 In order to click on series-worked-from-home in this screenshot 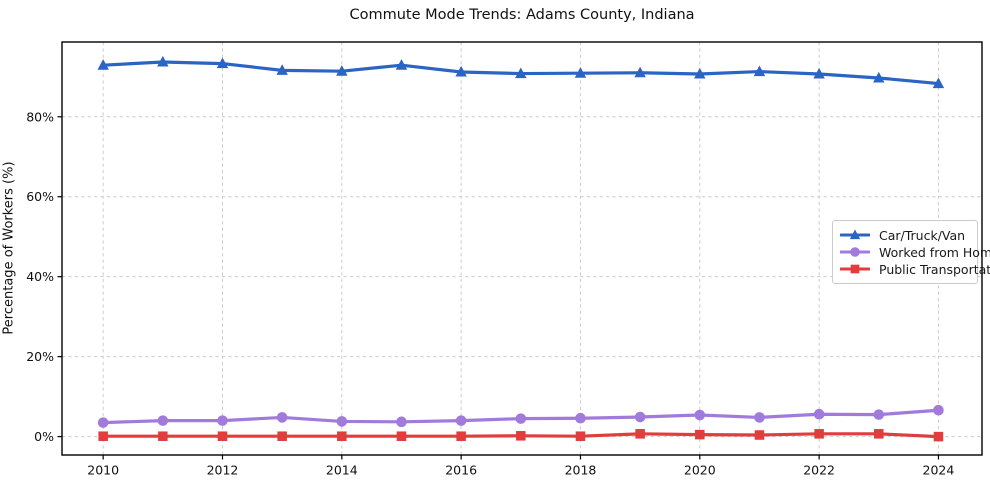, I will do `click(520, 416)`.